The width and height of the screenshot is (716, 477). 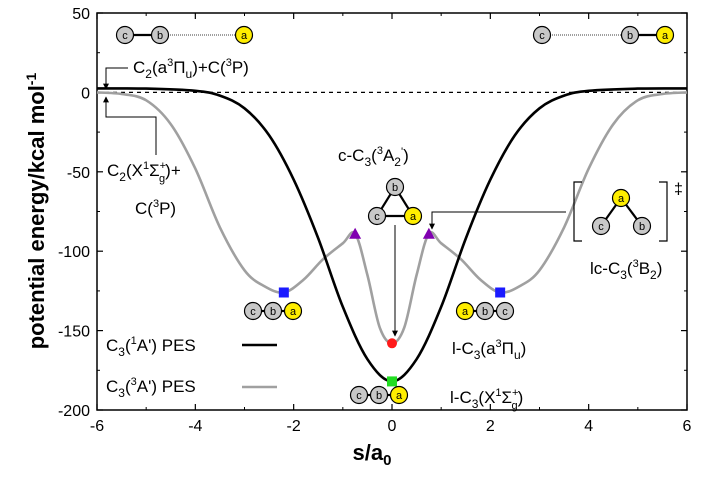 I want to click on x-tick-label: 2, so click(x=490, y=426).